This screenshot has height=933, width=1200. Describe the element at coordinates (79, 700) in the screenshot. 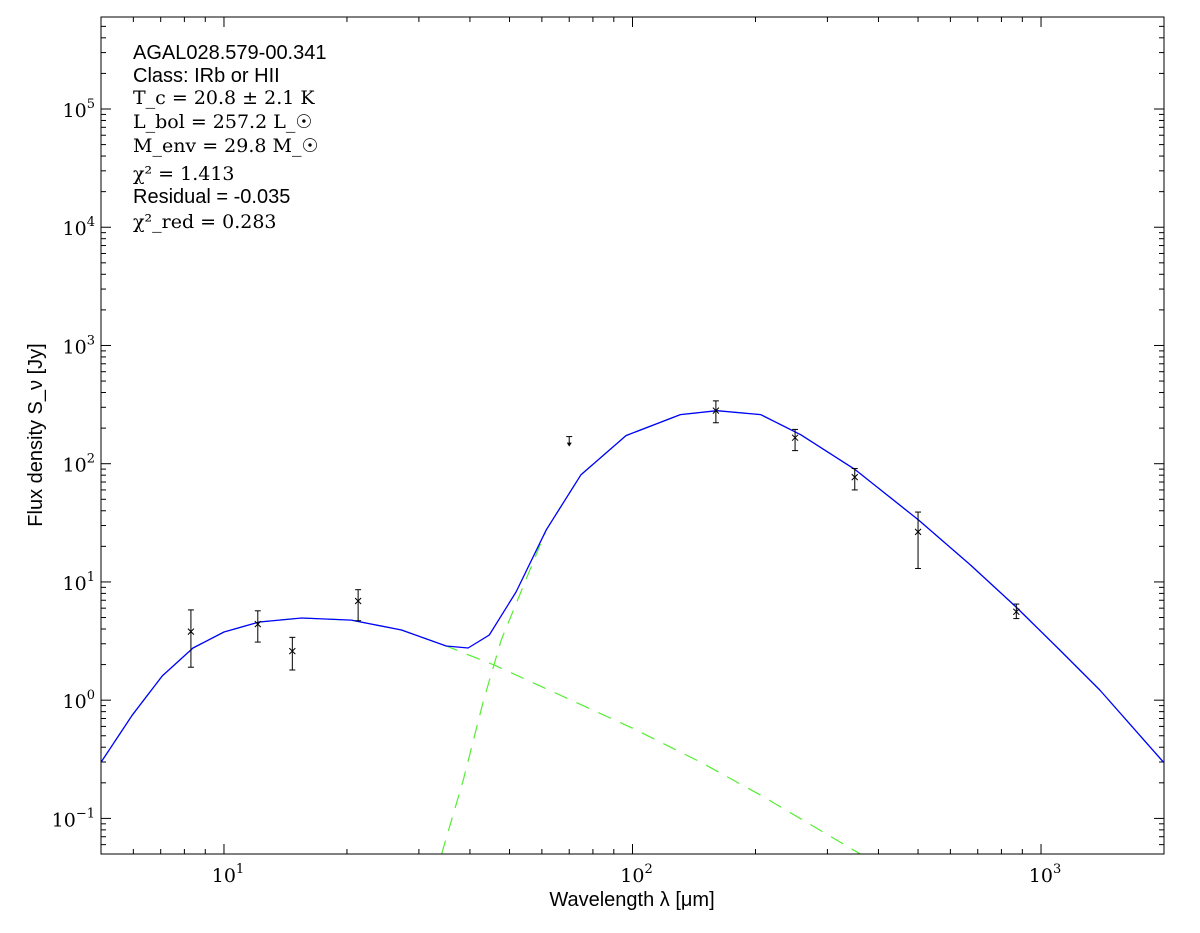

I see `y-tick-label: 10⁰` at that location.